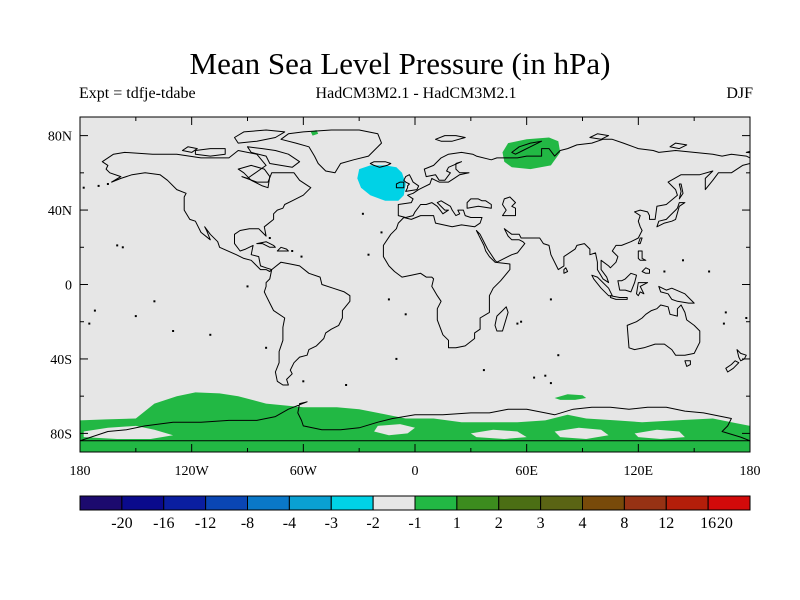  I want to click on x-tick-label: 60W, so click(304, 471).